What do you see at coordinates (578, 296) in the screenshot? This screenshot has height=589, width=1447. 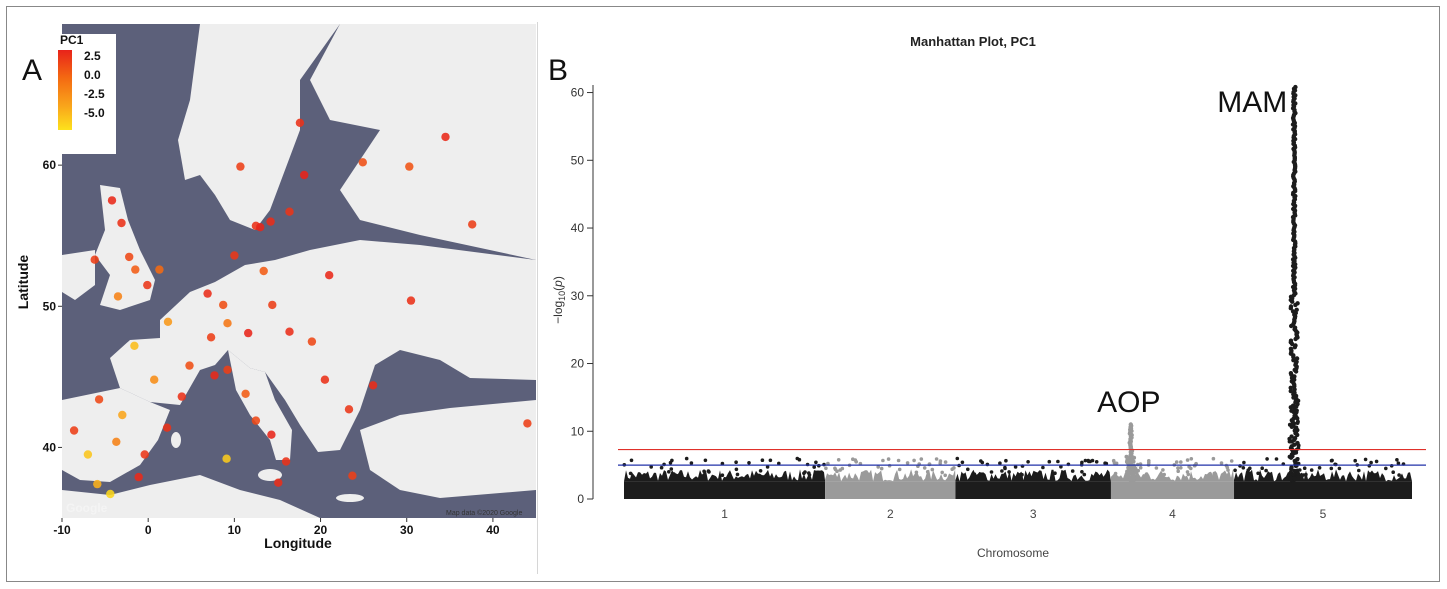 I see `y-tick-label: 30` at bounding box center [578, 296].